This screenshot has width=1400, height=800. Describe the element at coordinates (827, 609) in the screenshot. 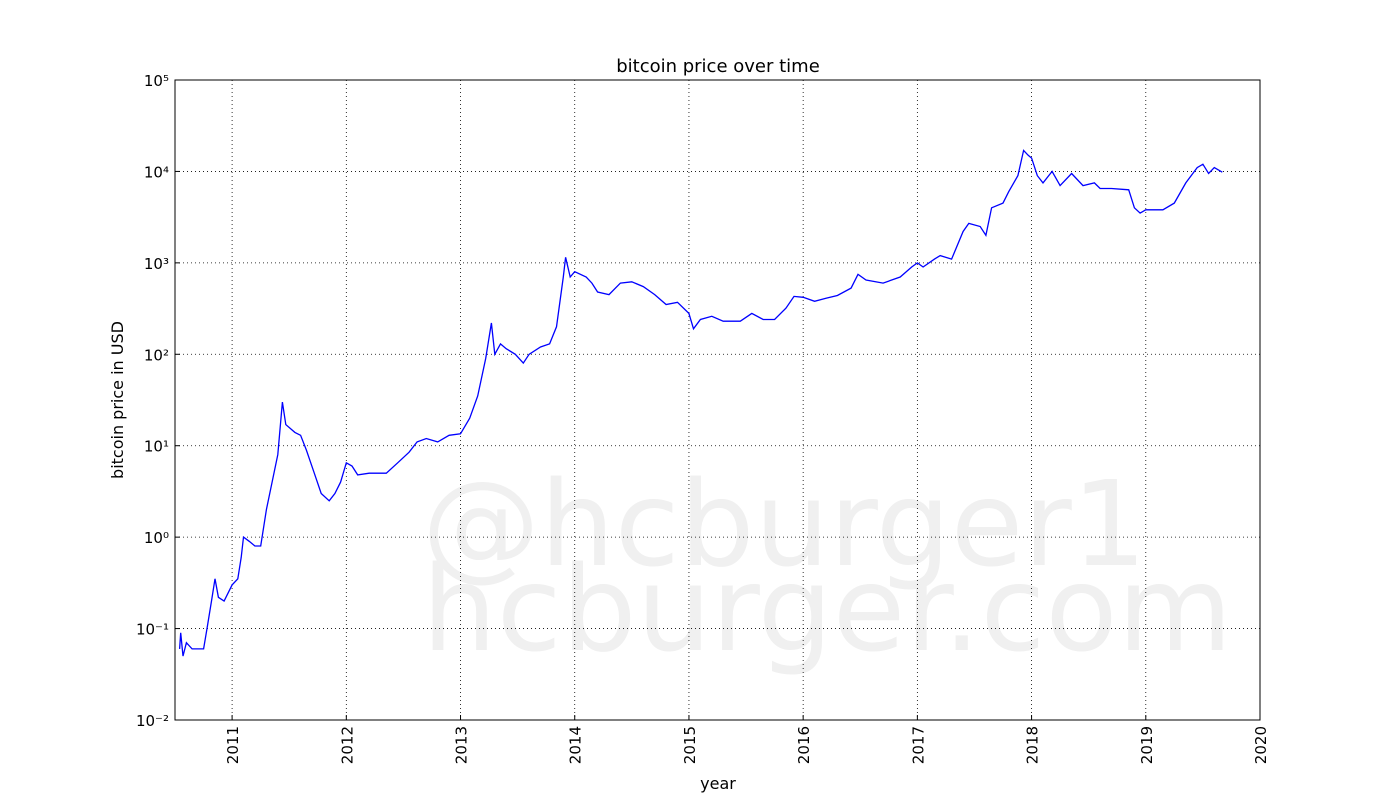

I see `watermark: hcburger.com` at that location.